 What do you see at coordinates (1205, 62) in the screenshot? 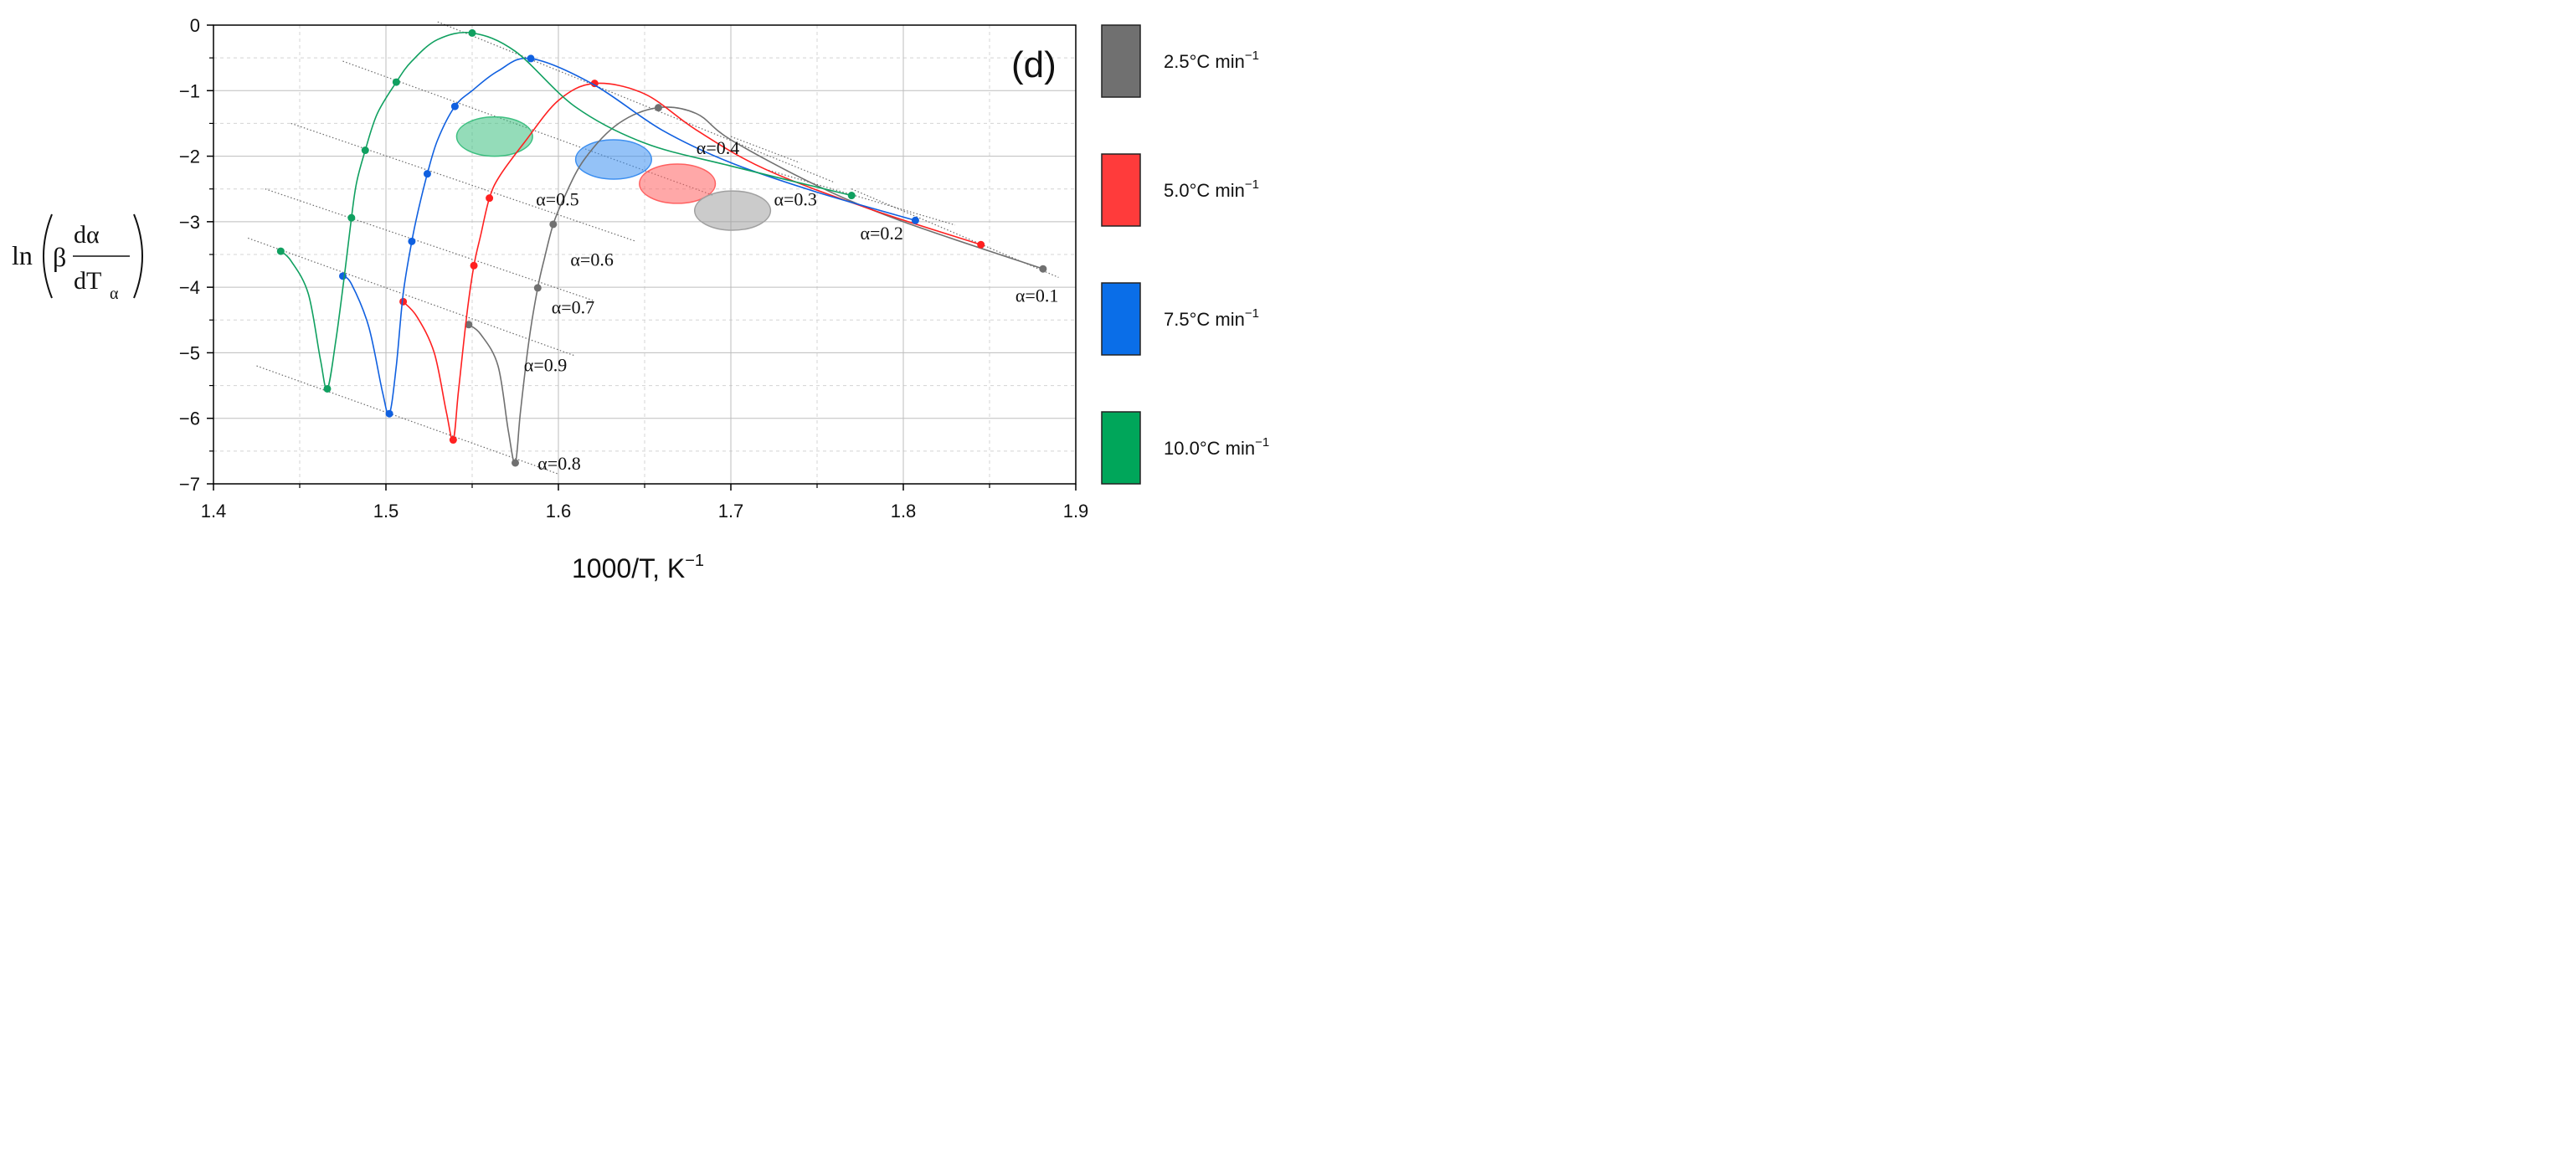
I see `legend-label-text: 2.5°C min` at bounding box center [1205, 62].